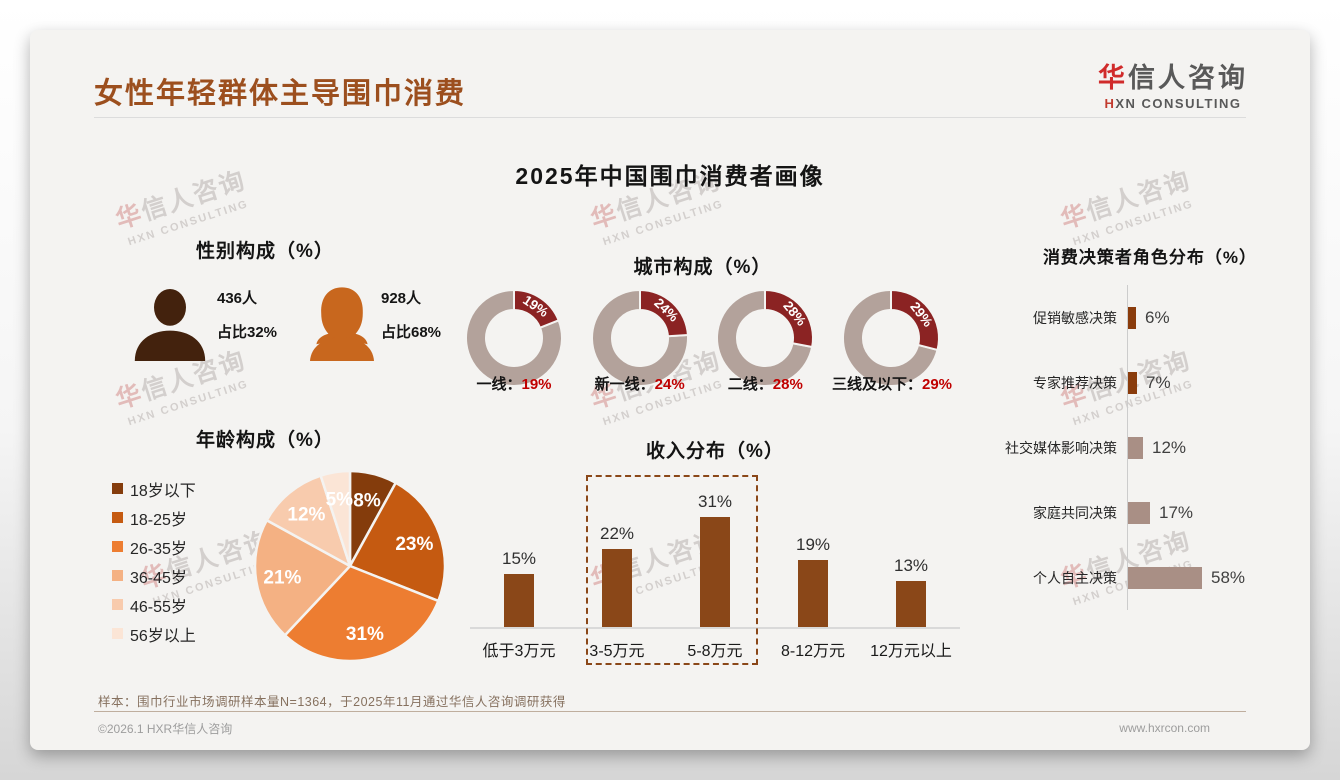 The width and height of the screenshot is (1340, 780). What do you see at coordinates (158, 607) in the screenshot?
I see `legend-label: 46-55岁` at bounding box center [158, 607].